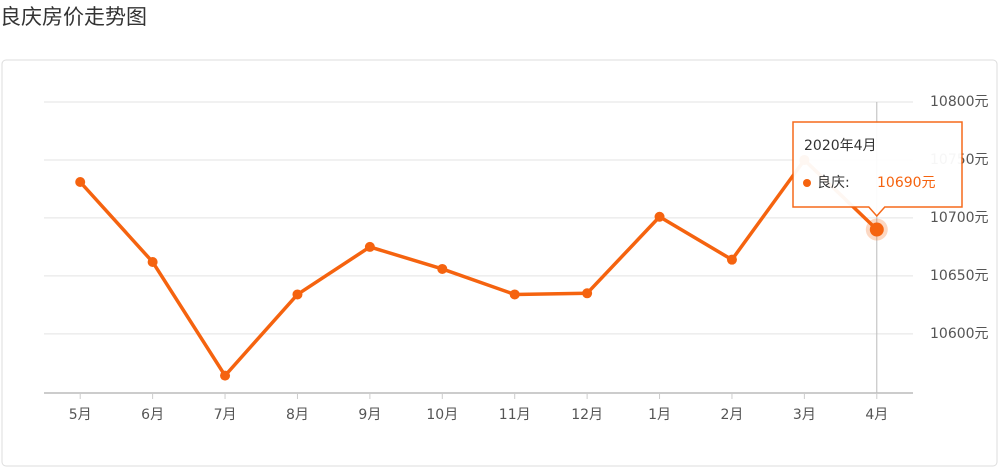  I want to click on x-tick-label: 4月, so click(876, 415).